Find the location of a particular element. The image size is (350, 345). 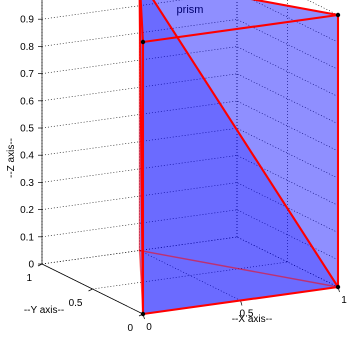

z-tick-label: 0.8 is located at coordinates (27, 47).